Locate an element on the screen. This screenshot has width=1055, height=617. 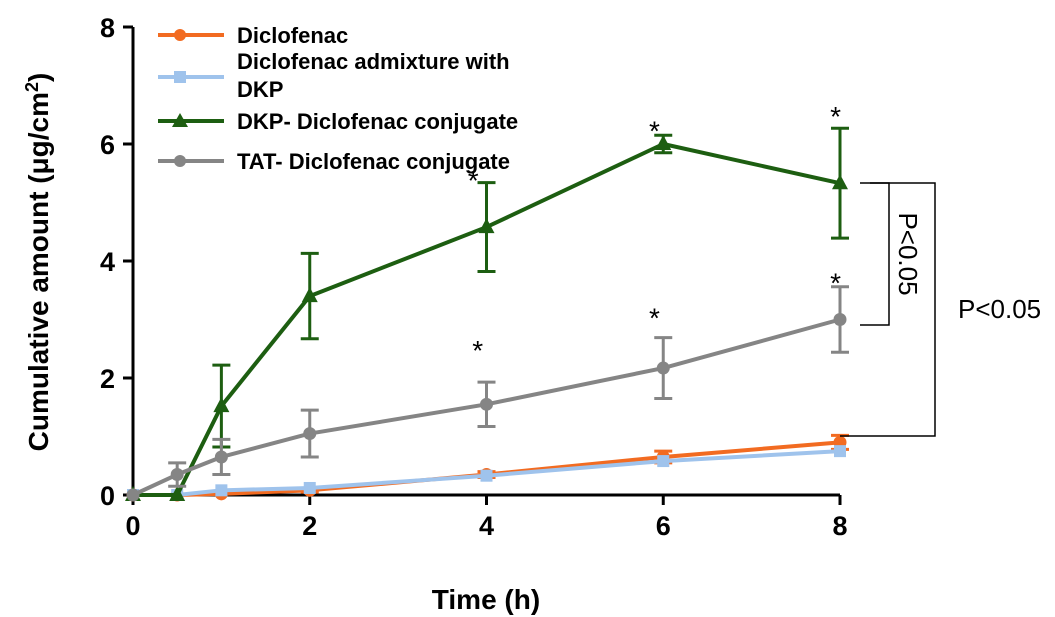
y-axis-title-sup: 2 is located at coordinates (32, 87).